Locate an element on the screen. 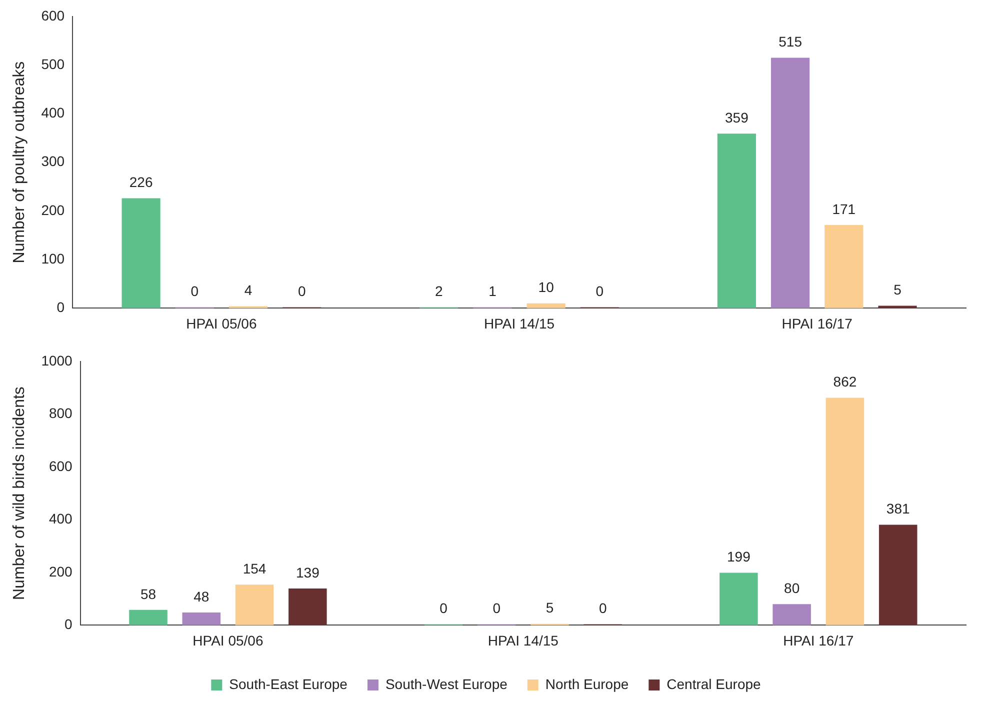  y-axis-title: Number of poultry outbreaks is located at coordinates (19, 162).